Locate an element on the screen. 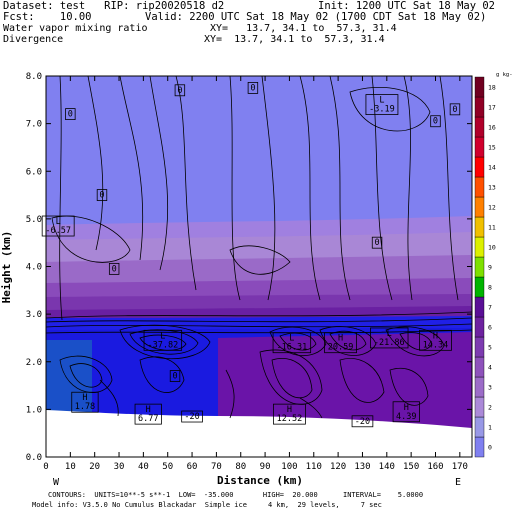  y-tick-label: 1.0 is located at coordinates (34, 410).